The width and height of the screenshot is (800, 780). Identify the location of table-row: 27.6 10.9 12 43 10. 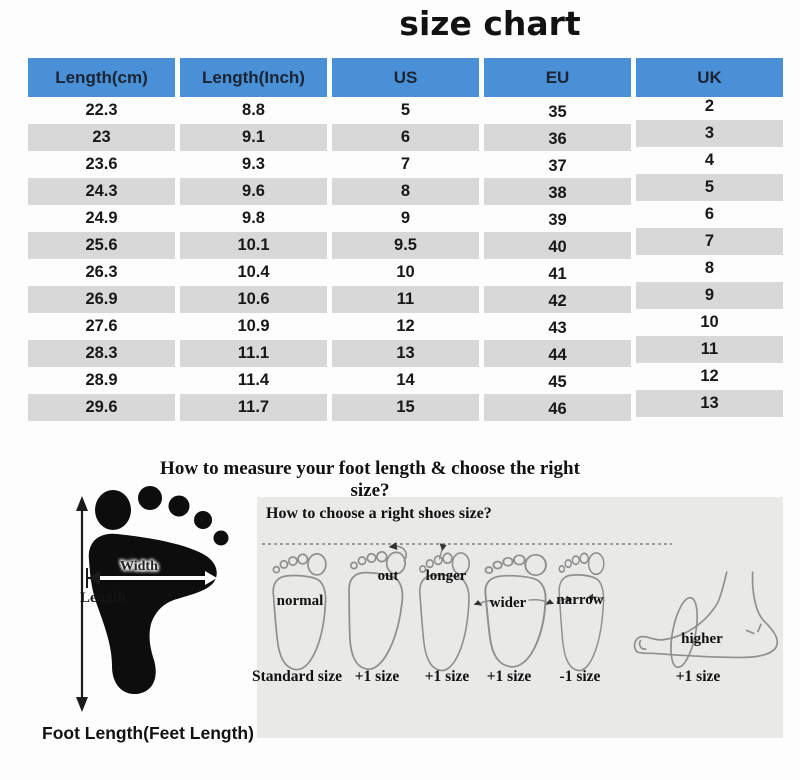
(405, 326).